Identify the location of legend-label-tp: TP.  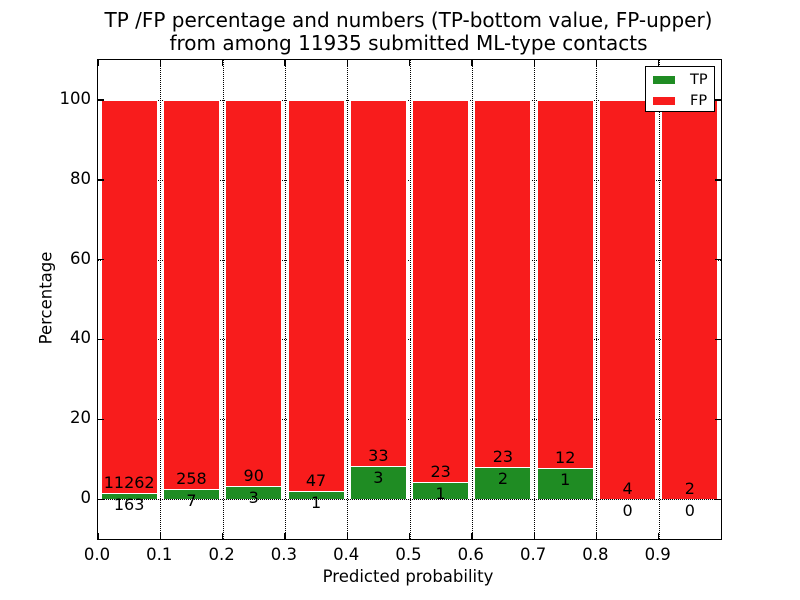
(699, 80).